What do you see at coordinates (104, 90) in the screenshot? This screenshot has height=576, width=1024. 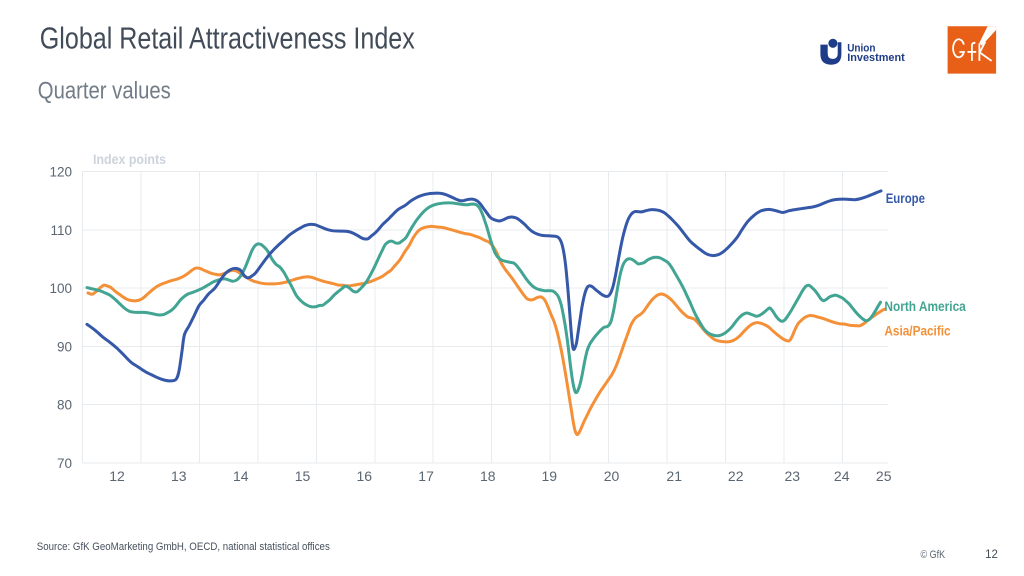 I see `svg-text: Quarter values` at bounding box center [104, 90].